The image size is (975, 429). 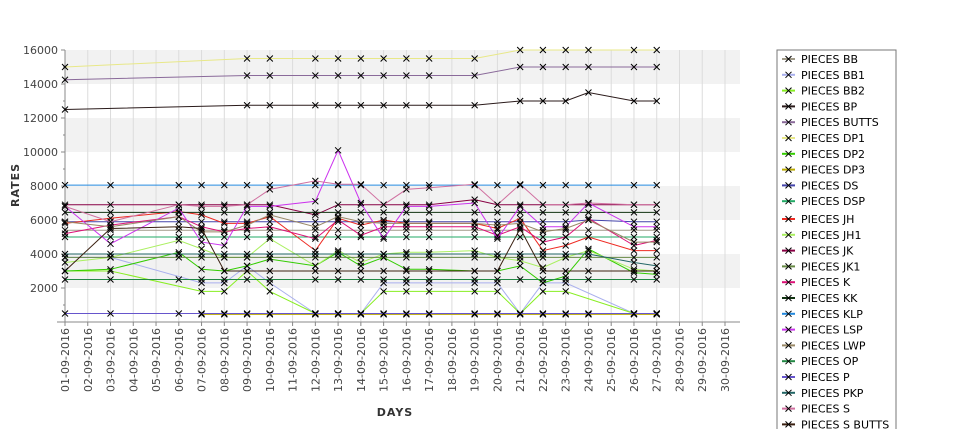 What do you see at coordinates (829, 59) in the screenshot?
I see `legend-label: PIECES BB` at bounding box center [829, 59].